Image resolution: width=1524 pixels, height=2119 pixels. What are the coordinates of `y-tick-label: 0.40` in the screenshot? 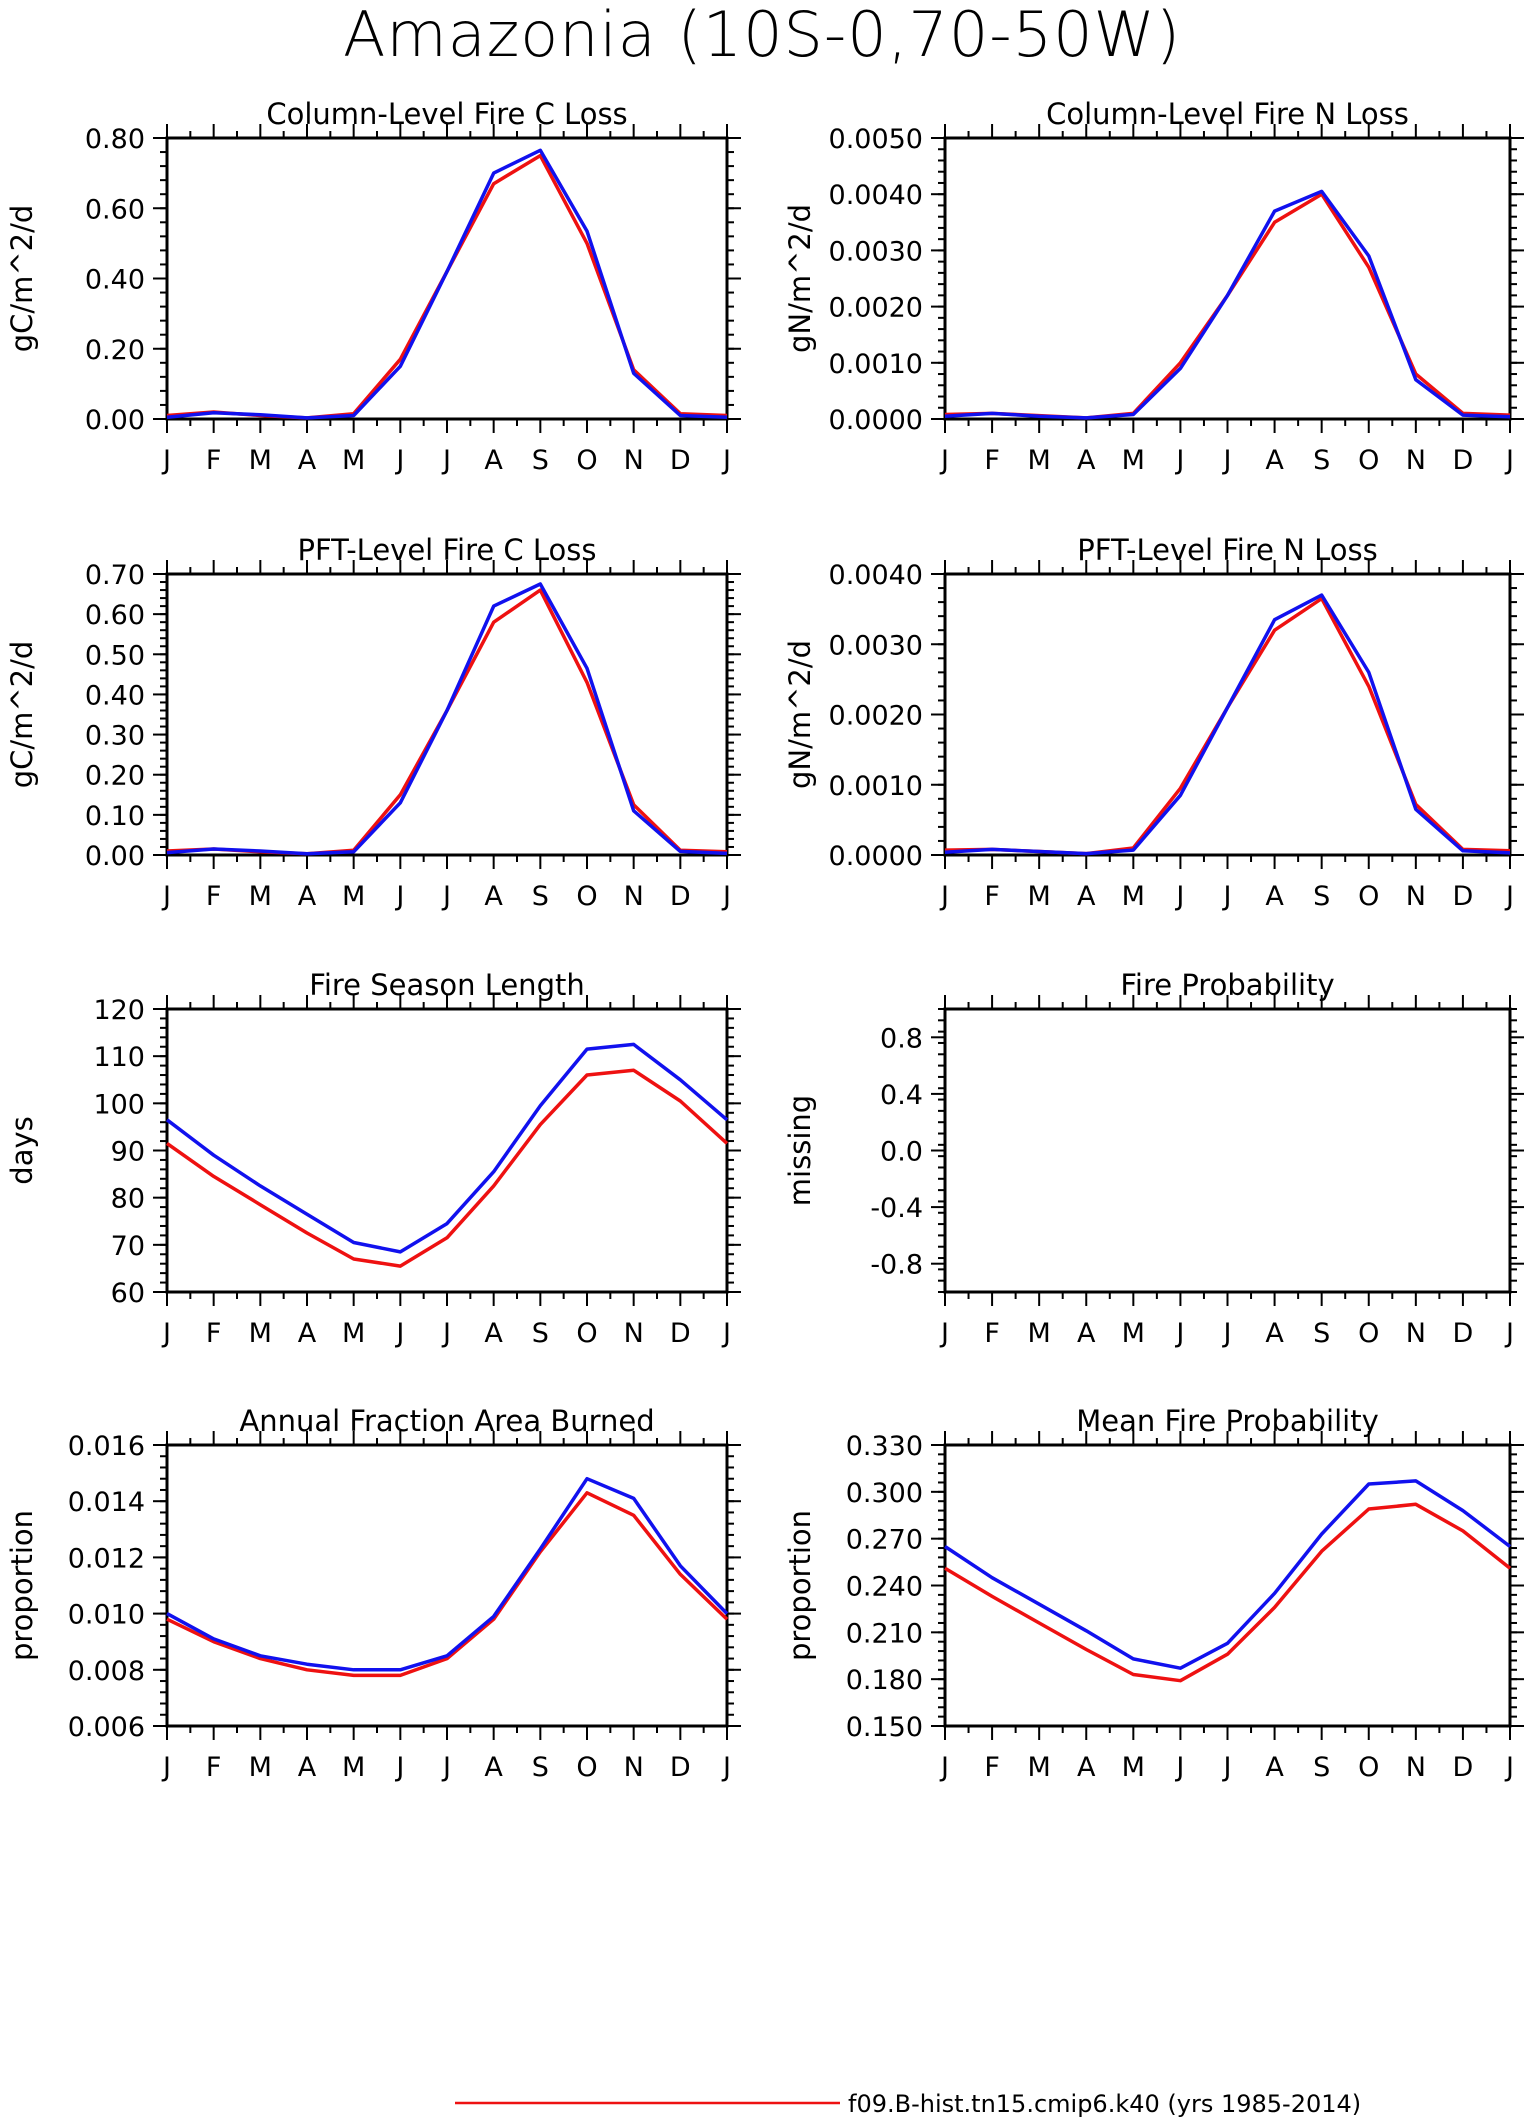 It's located at (115, 695).